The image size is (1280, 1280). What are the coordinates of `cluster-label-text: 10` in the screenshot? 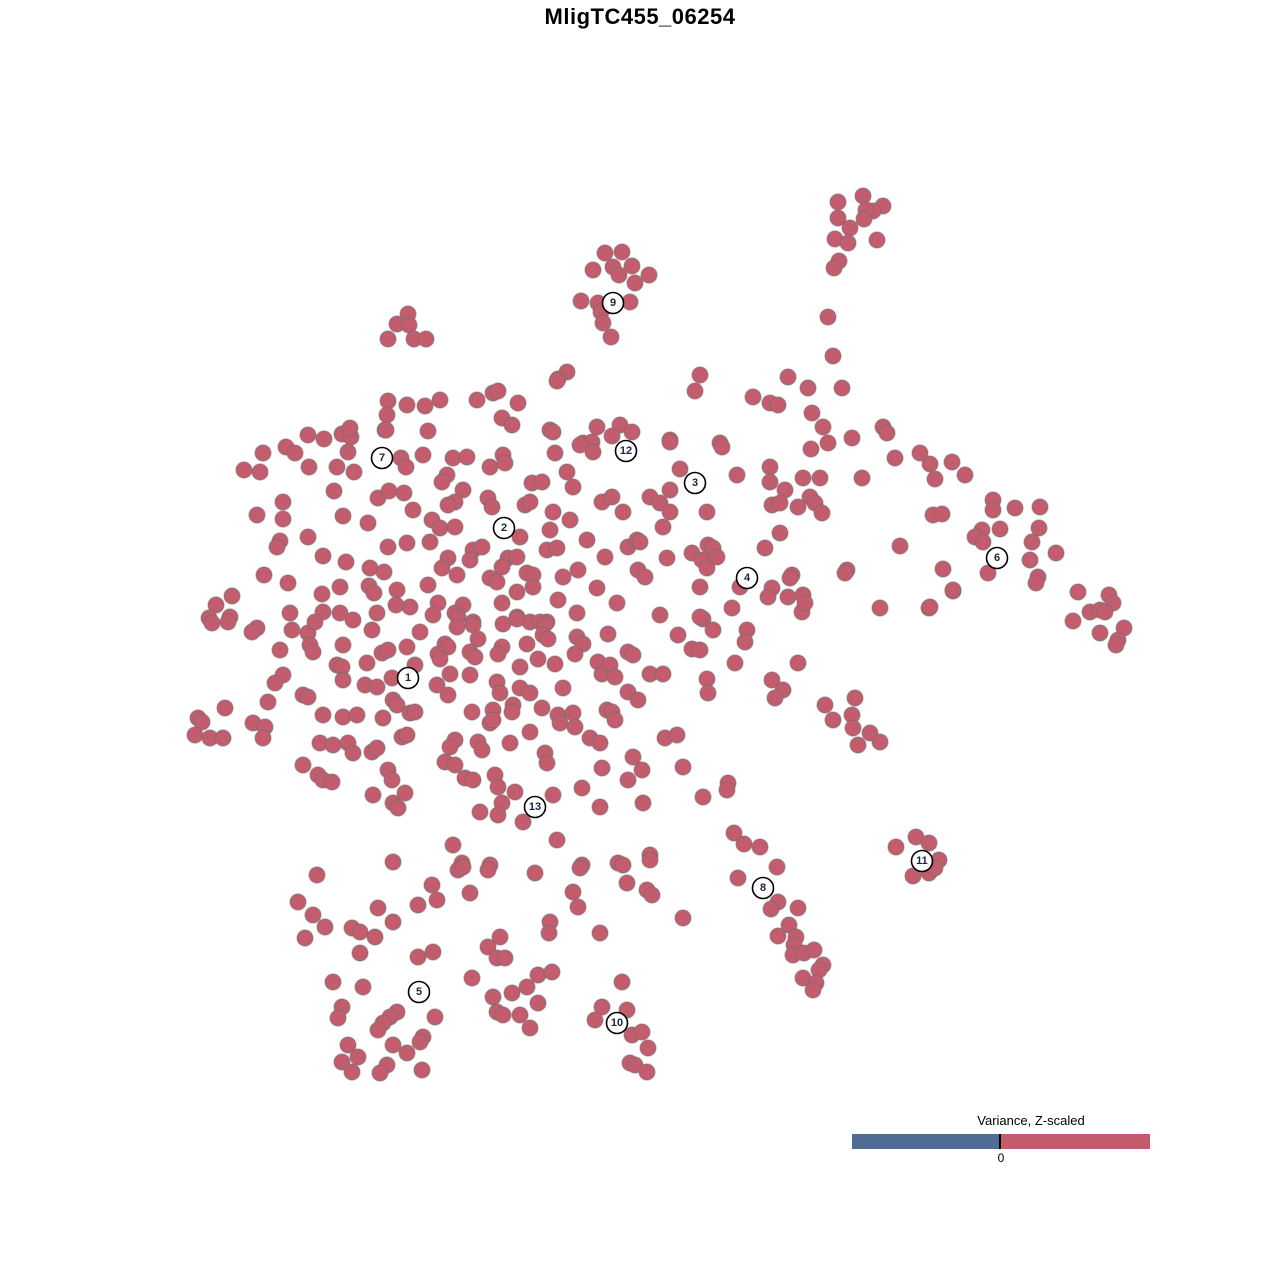 It's located at (617, 1023).